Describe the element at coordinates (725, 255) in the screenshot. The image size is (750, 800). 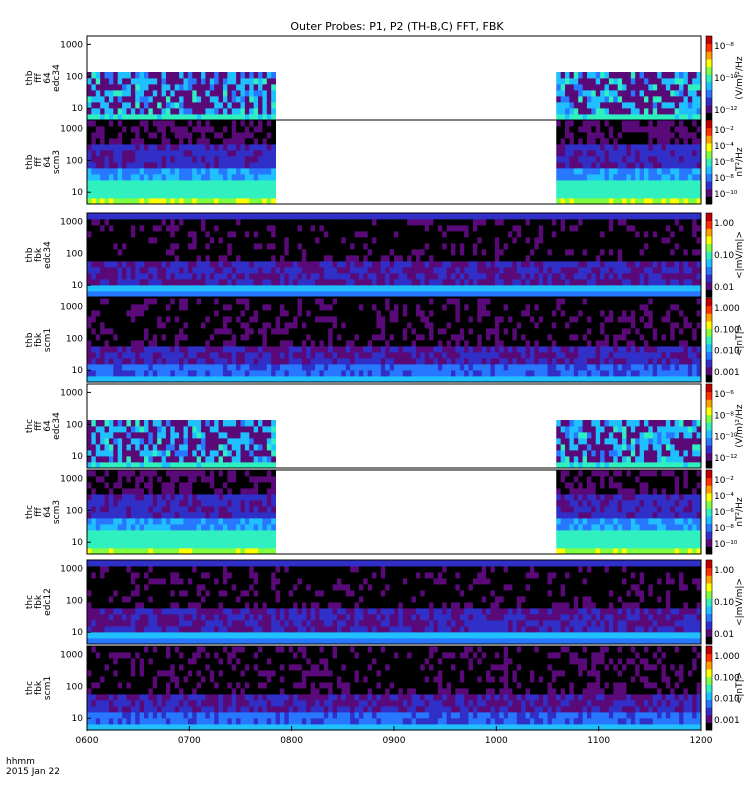
I see `colorbar-thb-fbk-edc34: 1.000.100.01<|mV/m|>` at that location.